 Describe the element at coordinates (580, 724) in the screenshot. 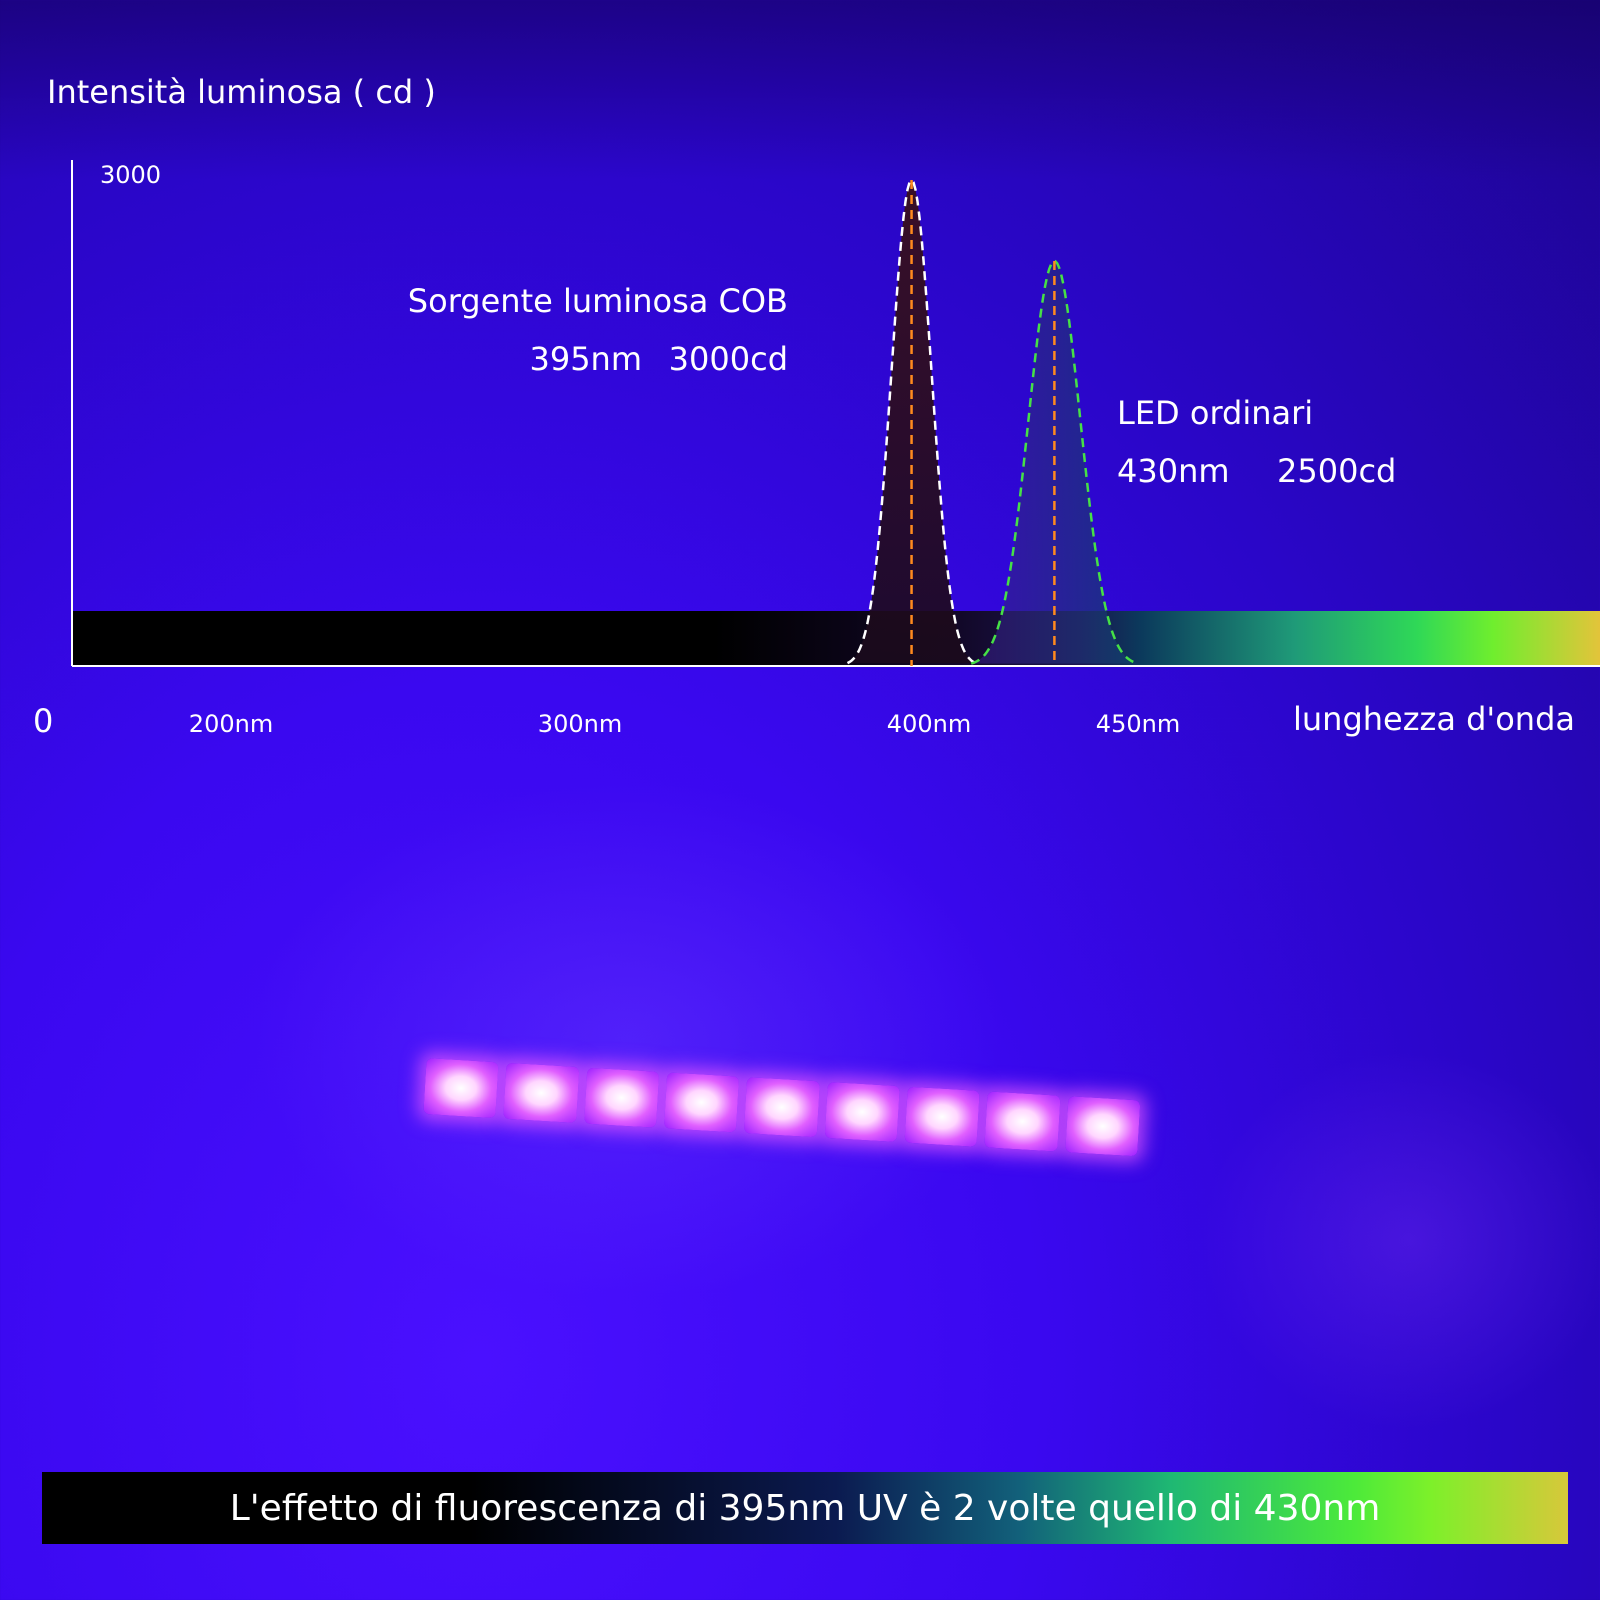

I see `x-tick-label-300: 300nm` at that location.